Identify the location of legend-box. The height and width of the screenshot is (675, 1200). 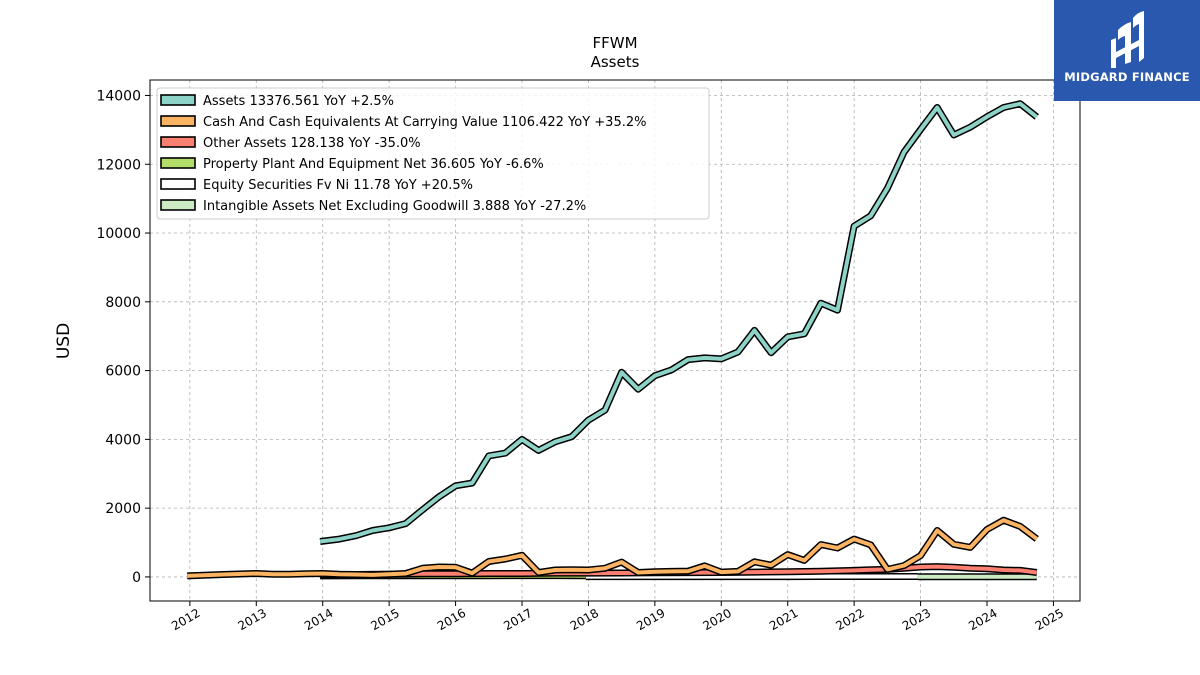
(433, 153).